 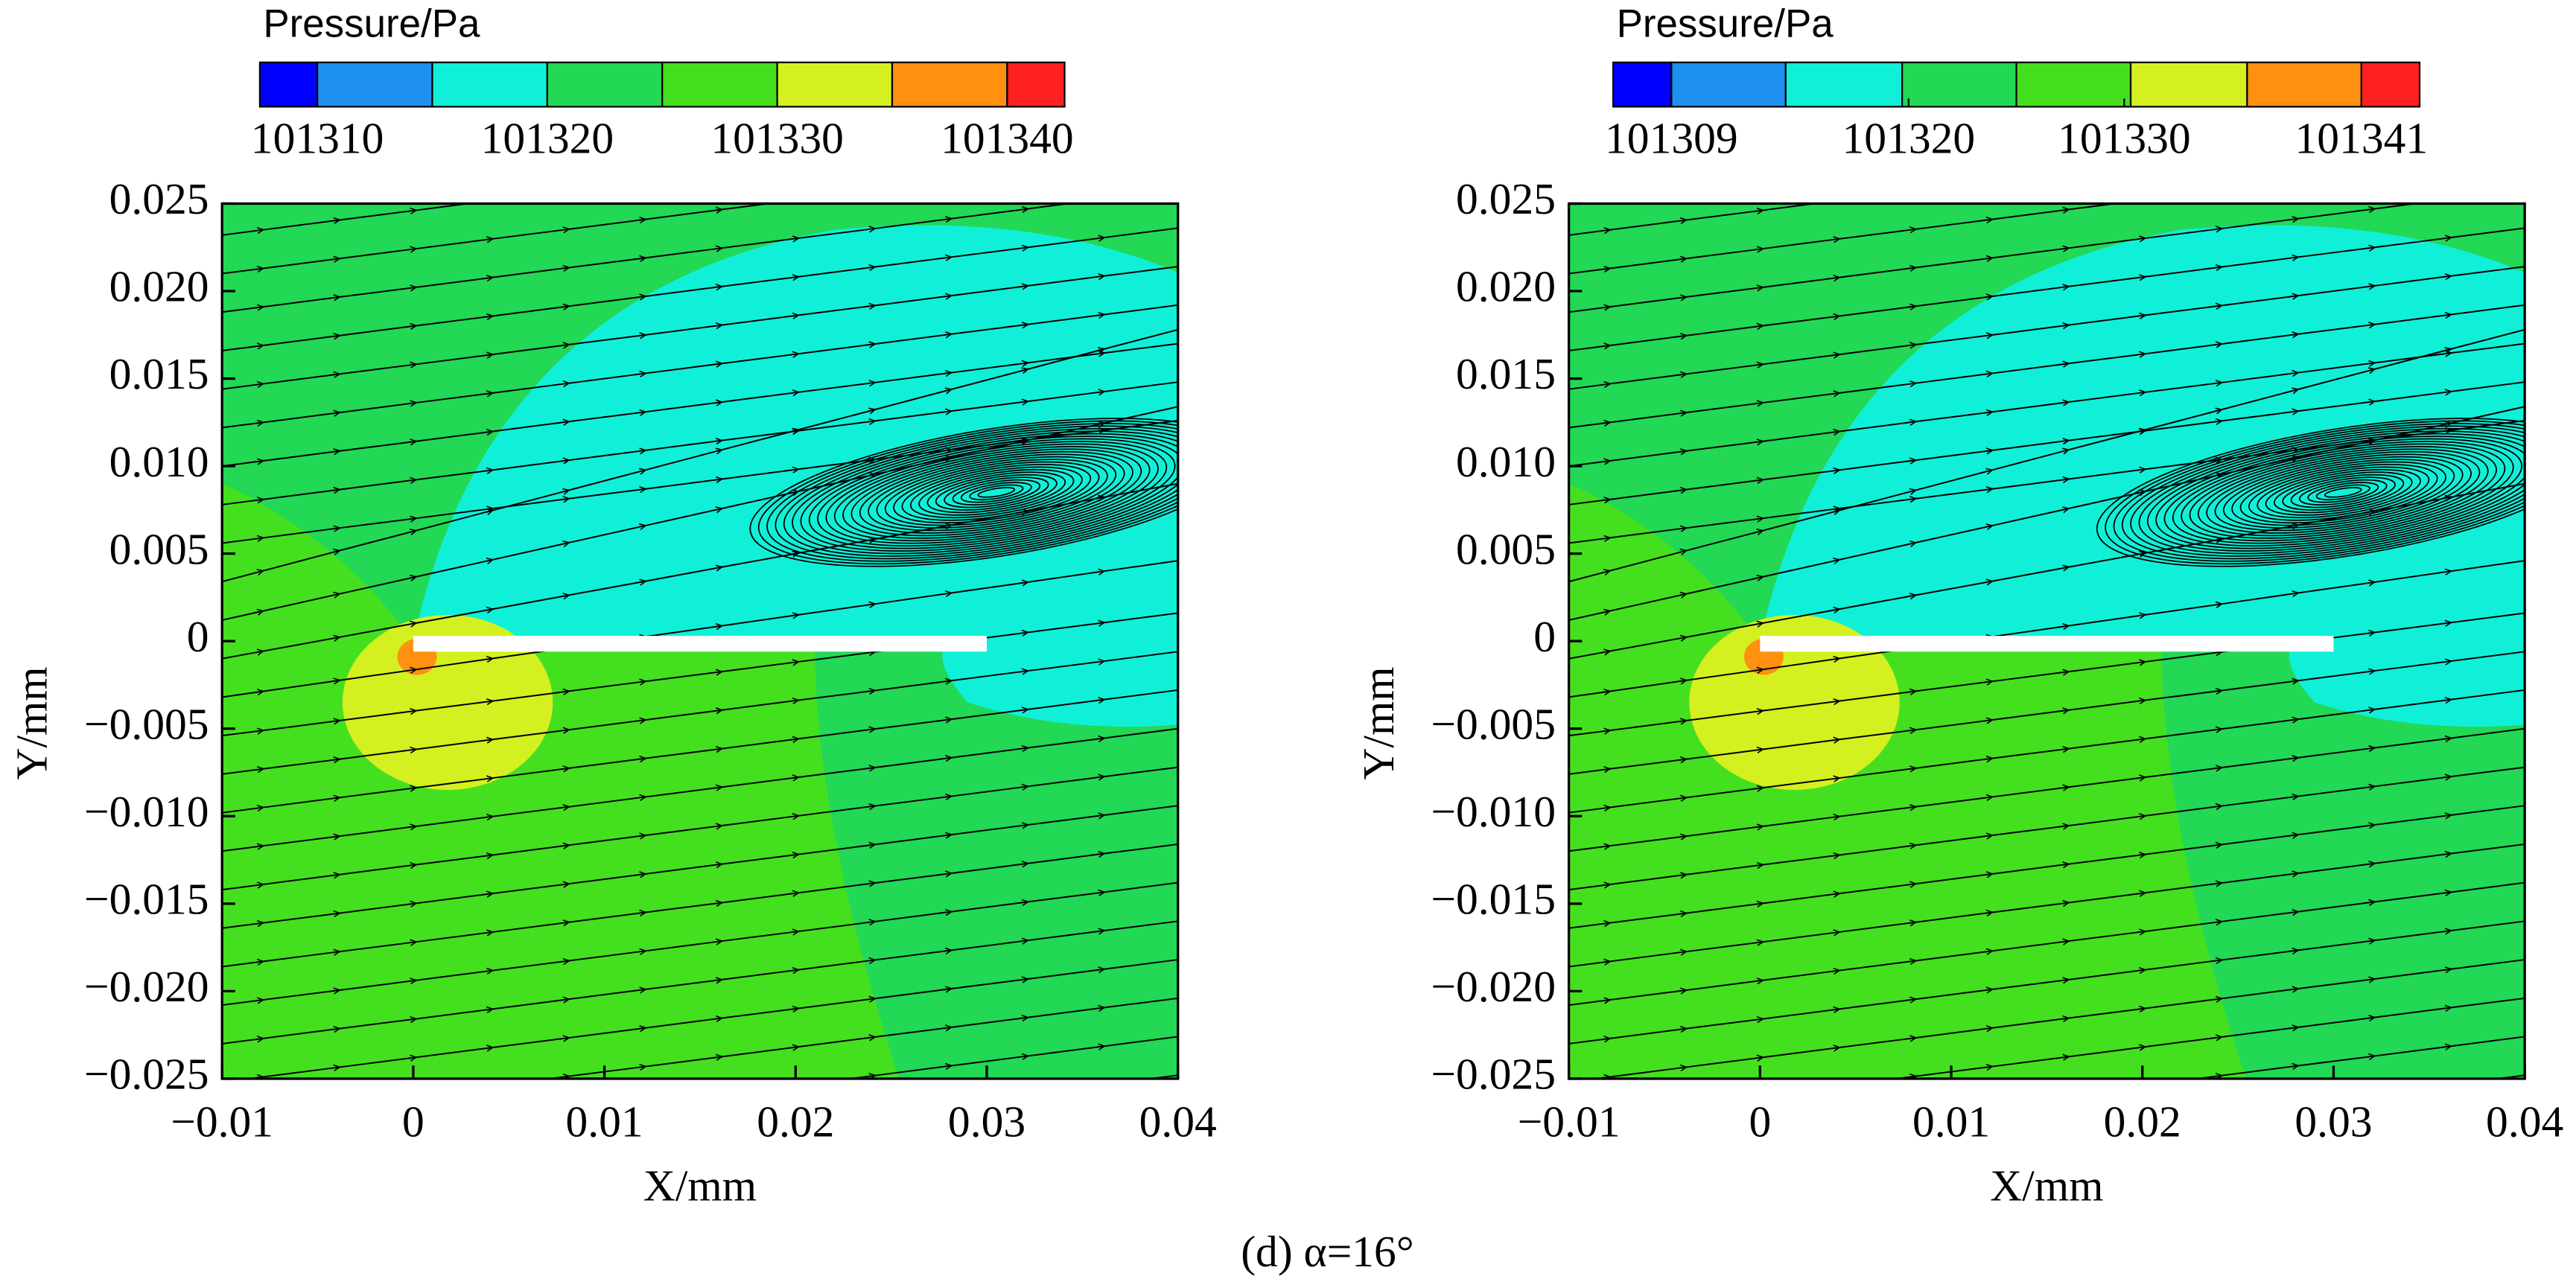 I want to click on colorbar-tick-label: 101309, so click(x=1671, y=138).